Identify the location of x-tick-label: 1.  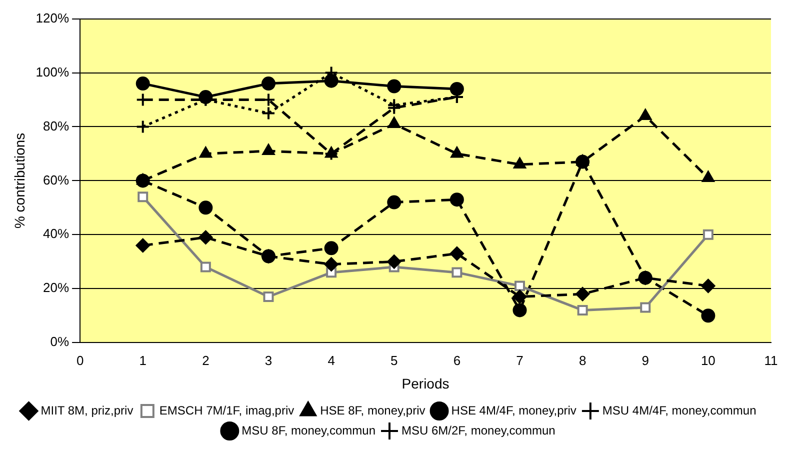
(142, 360).